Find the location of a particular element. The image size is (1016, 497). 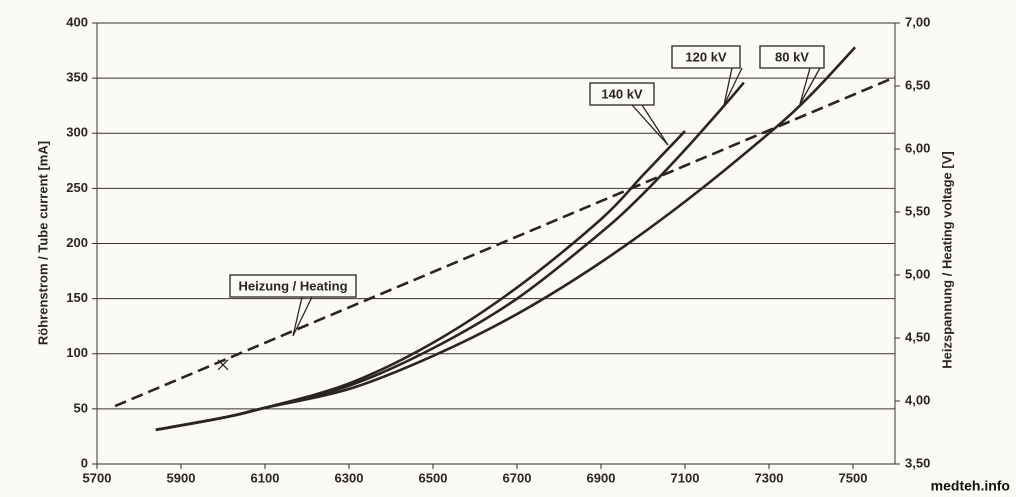

x-tick-label: 6900 is located at coordinates (601, 477).